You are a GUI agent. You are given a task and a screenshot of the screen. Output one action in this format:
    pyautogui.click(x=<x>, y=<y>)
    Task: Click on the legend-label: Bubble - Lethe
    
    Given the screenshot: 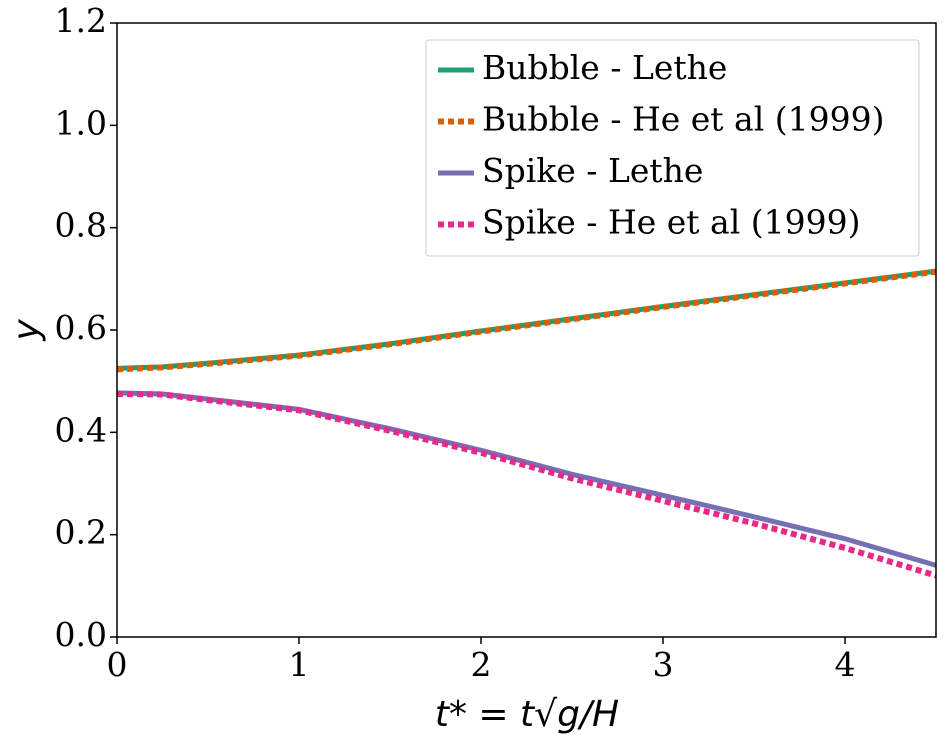 What is the action you would take?
    pyautogui.click(x=604, y=67)
    